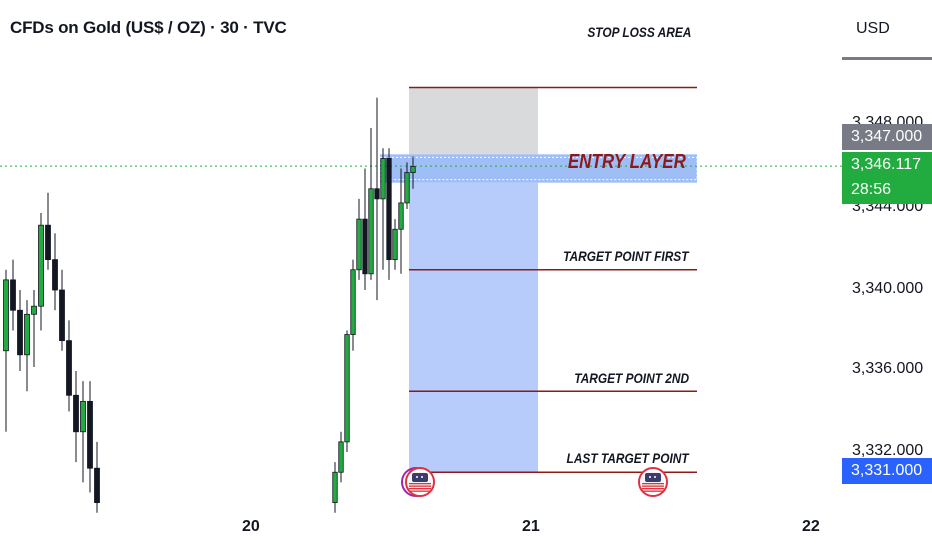 Image resolution: width=932 pixels, height=550 pixels. What do you see at coordinates (887, 178) in the screenshot?
I see `last-price-tag: 3,346.117 28:56` at bounding box center [887, 178].